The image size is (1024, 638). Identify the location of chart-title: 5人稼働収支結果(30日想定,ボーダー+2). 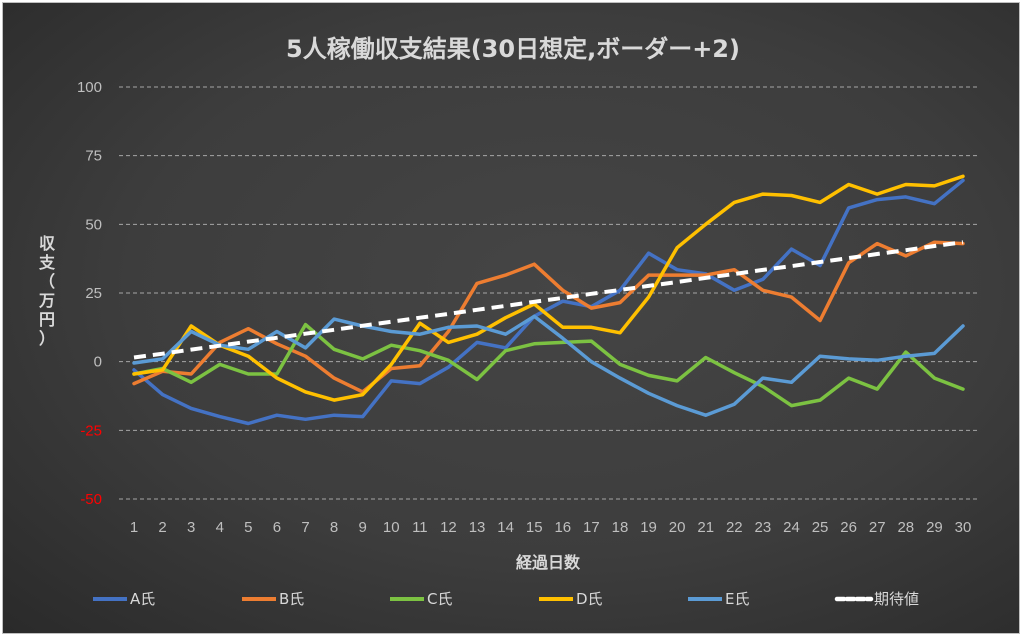
(513, 49).